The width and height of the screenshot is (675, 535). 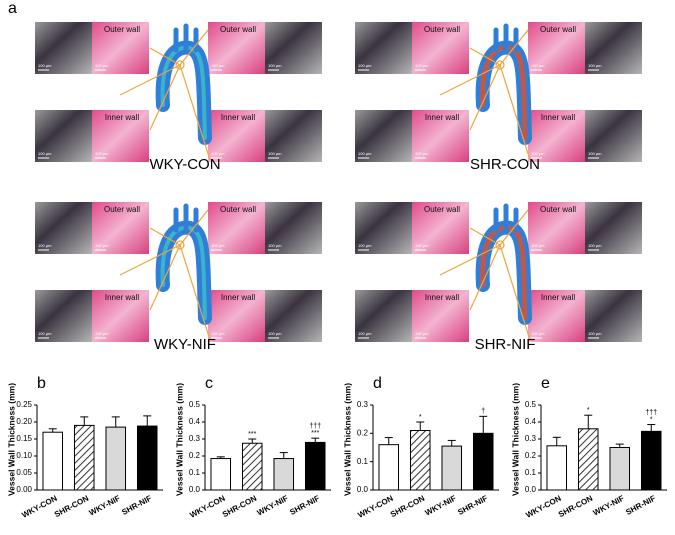 I want to click on y-tick-label: 0.1, so click(x=195, y=472).